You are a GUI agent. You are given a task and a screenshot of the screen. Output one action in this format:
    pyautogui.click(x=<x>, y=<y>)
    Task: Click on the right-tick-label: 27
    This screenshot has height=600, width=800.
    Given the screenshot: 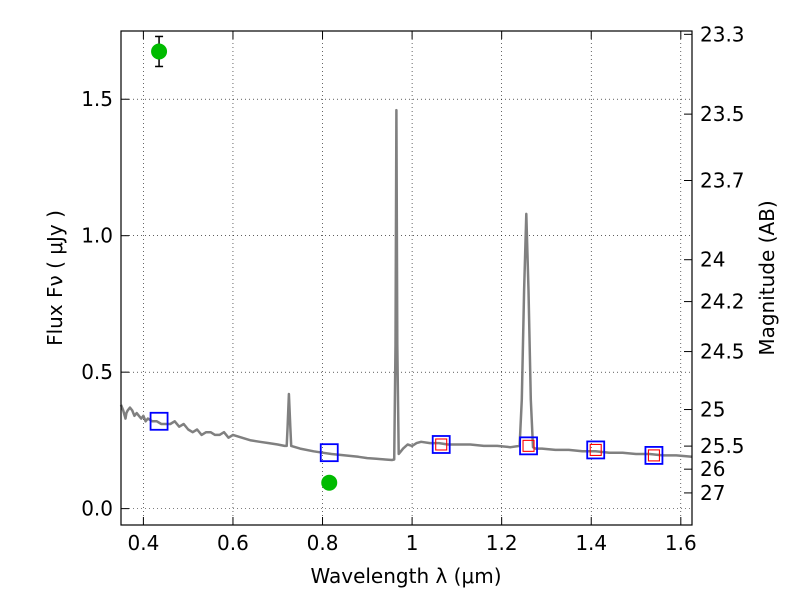 What is the action you would take?
    pyautogui.click(x=712, y=493)
    